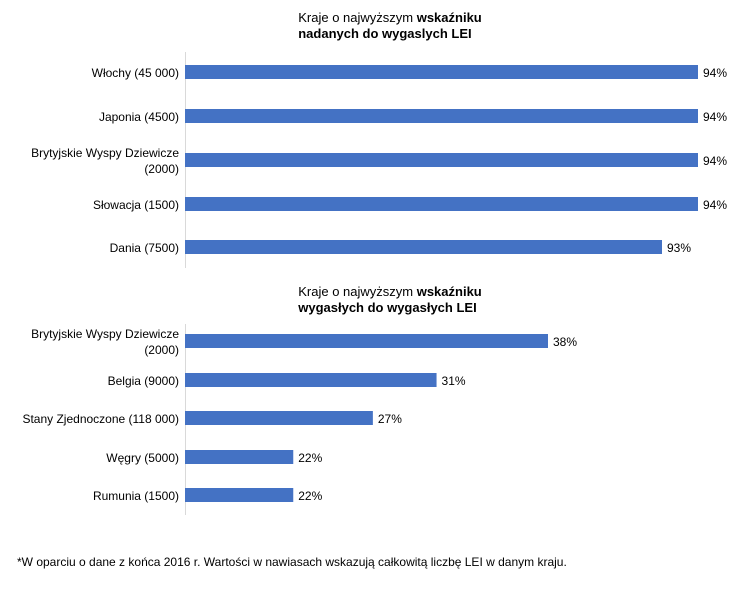 This screenshot has width=750, height=610. What do you see at coordinates (454, 381) in the screenshot?
I see `data-label: 31%` at bounding box center [454, 381].